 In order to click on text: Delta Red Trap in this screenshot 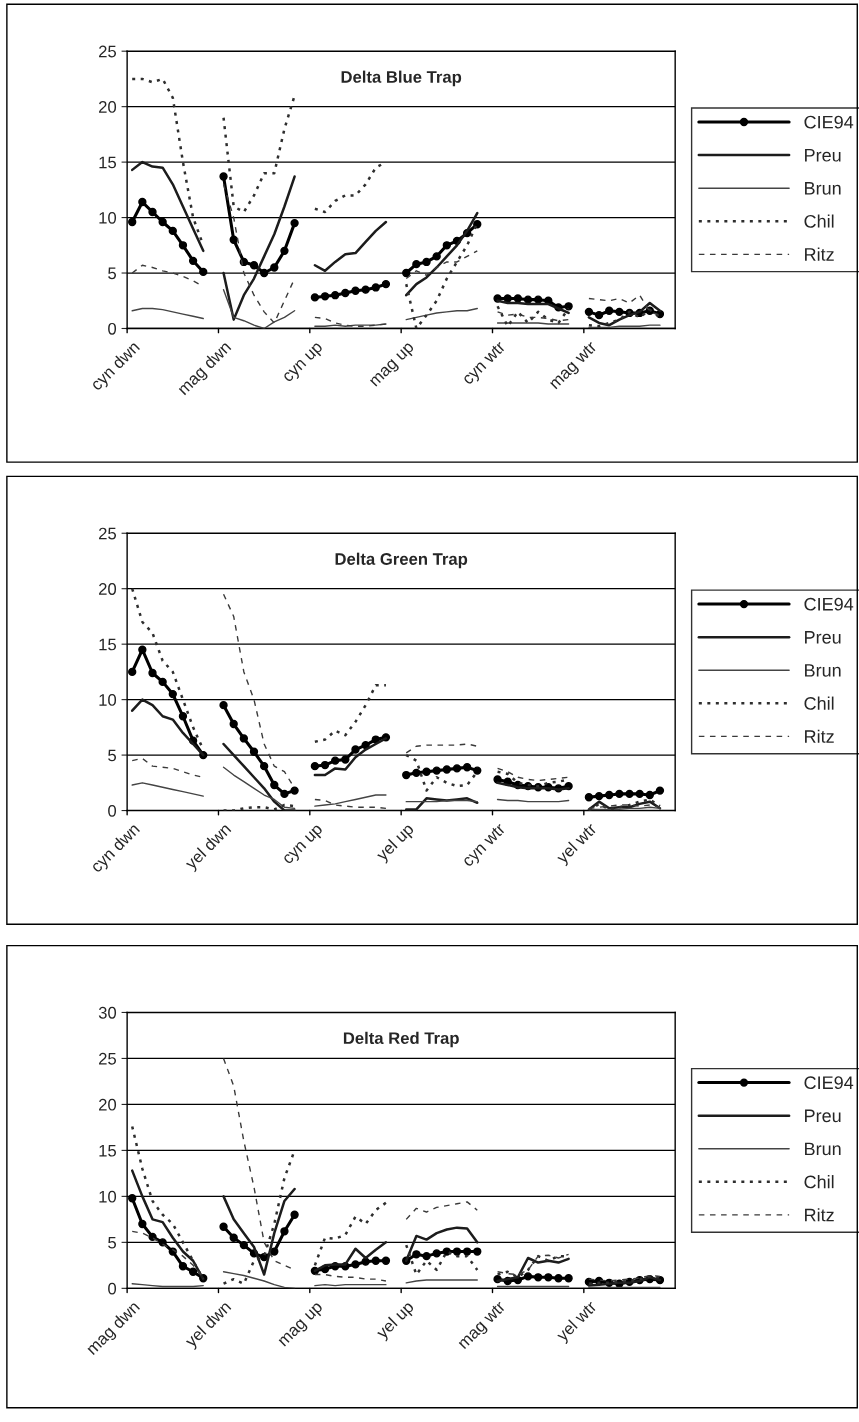, I will do `click(401, 1039)`.